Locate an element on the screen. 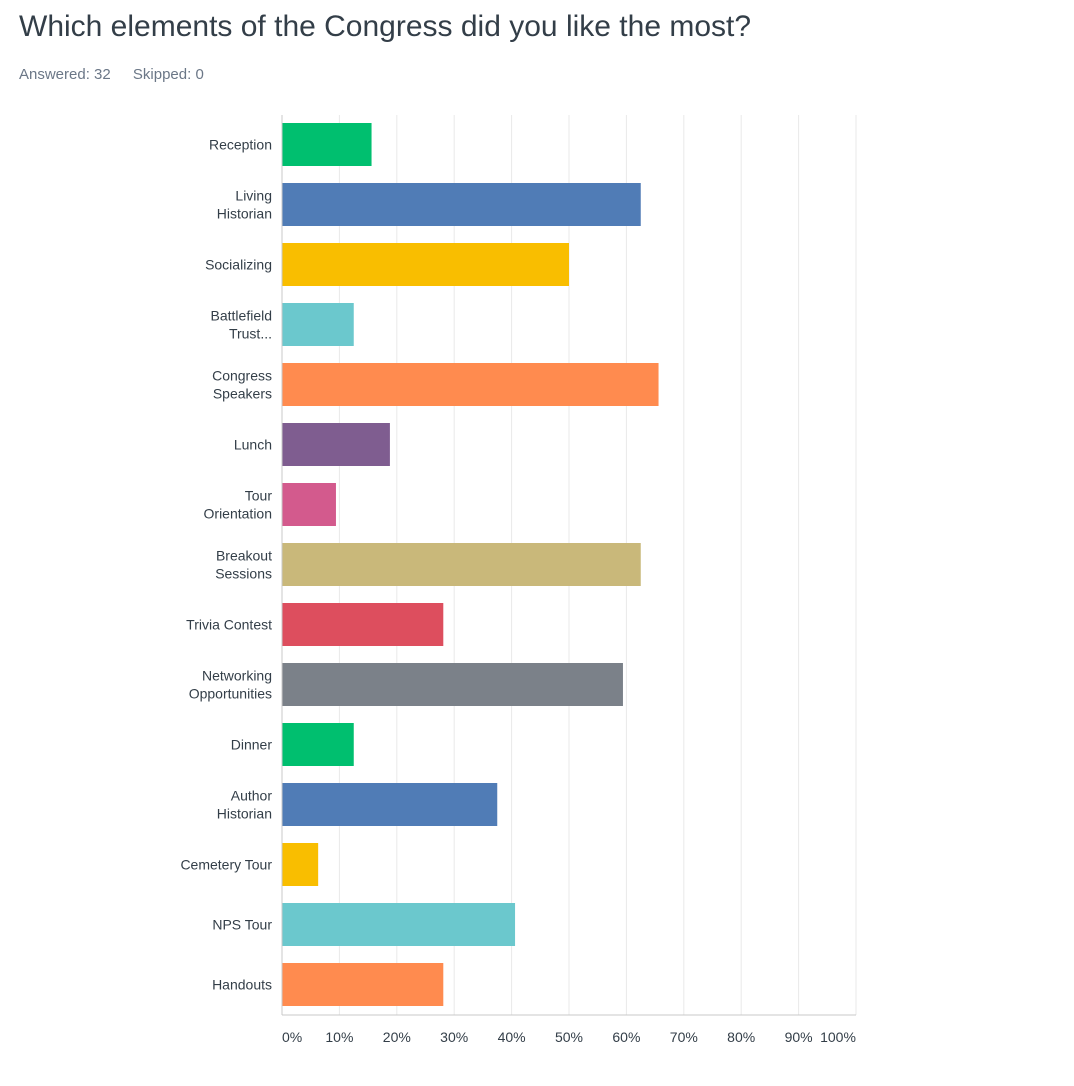 The height and width of the screenshot is (1086, 1074). category-label: Socializing is located at coordinates (238, 265).